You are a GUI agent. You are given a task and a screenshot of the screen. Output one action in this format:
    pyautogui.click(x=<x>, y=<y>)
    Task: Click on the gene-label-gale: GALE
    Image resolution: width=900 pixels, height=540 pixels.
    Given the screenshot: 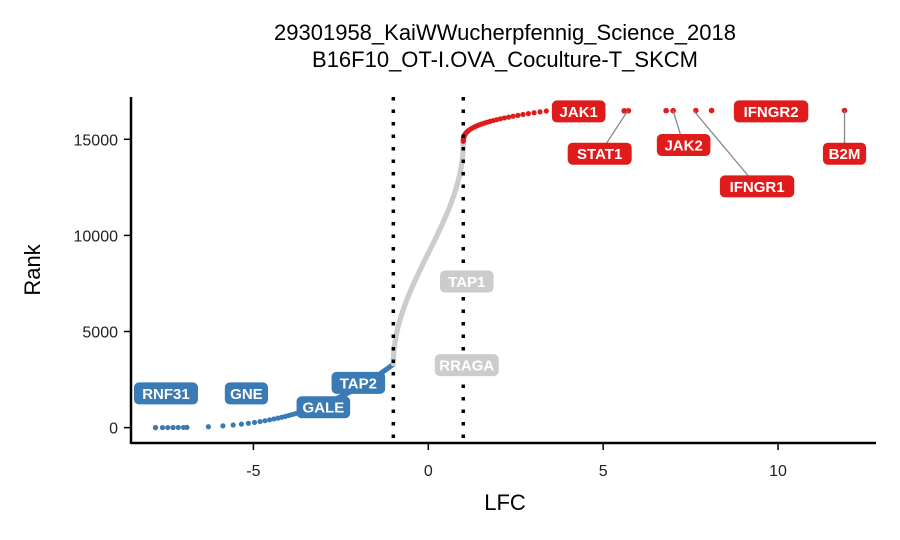 What is the action you would take?
    pyautogui.click(x=323, y=407)
    